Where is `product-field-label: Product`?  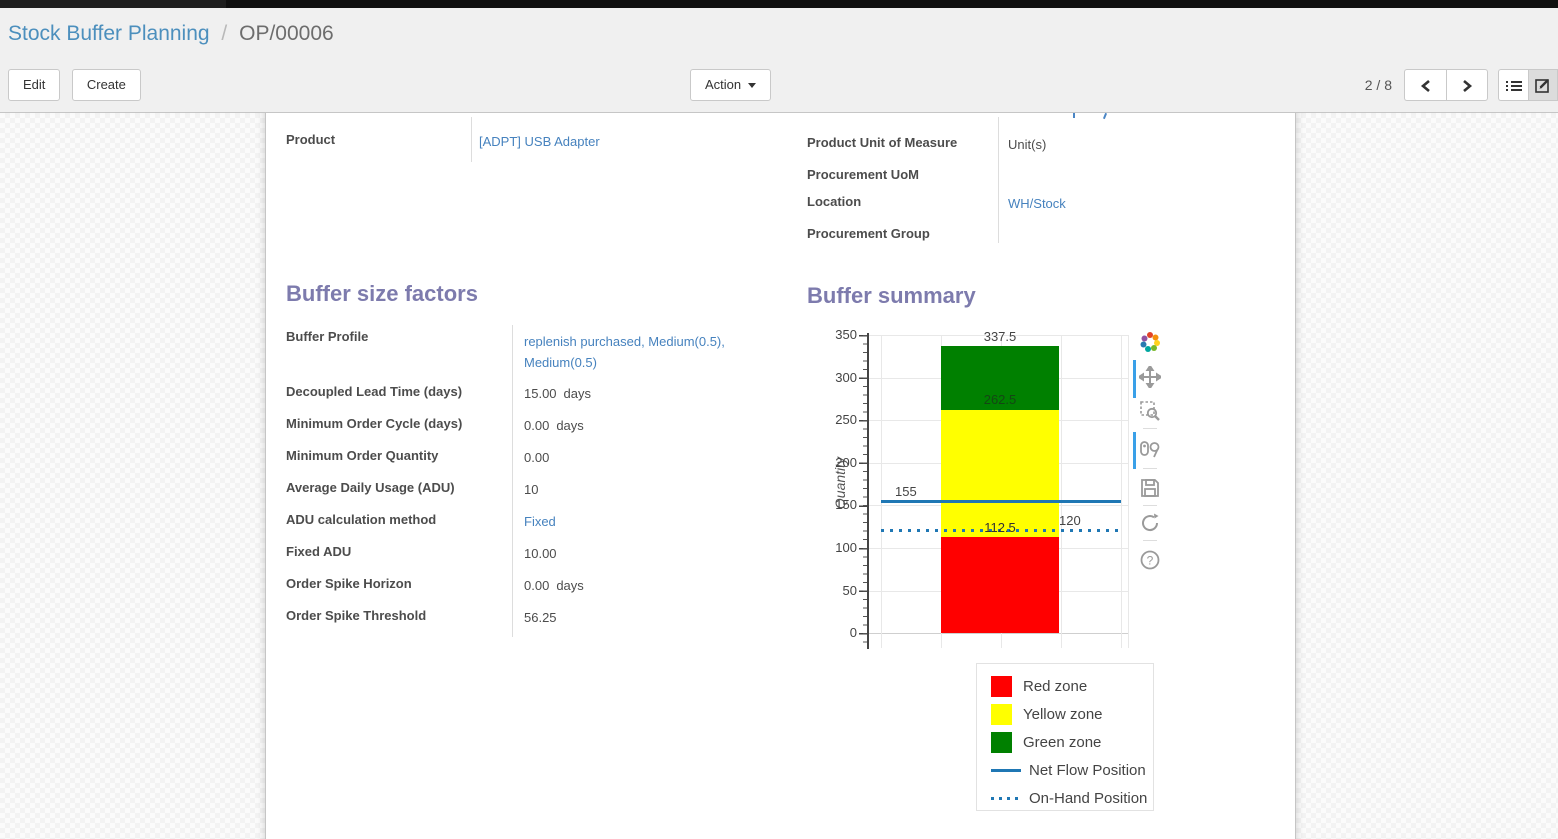 product-field-label: Product is located at coordinates (311, 139).